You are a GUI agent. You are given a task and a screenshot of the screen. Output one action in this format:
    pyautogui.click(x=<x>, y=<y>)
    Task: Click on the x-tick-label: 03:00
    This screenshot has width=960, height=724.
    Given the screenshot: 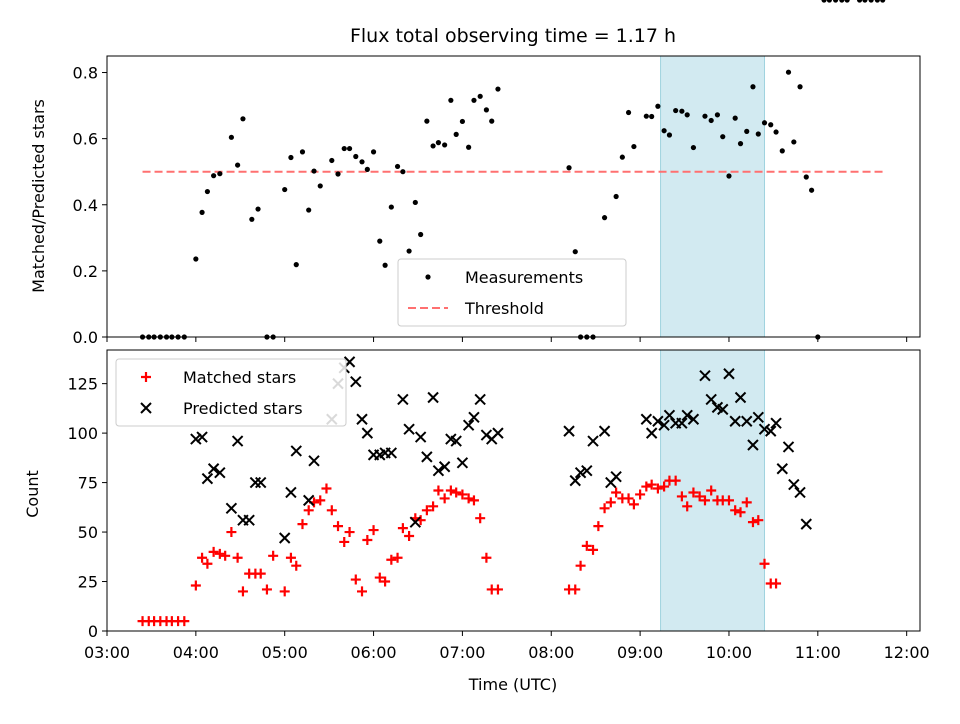 What is the action you would take?
    pyautogui.click(x=107, y=652)
    